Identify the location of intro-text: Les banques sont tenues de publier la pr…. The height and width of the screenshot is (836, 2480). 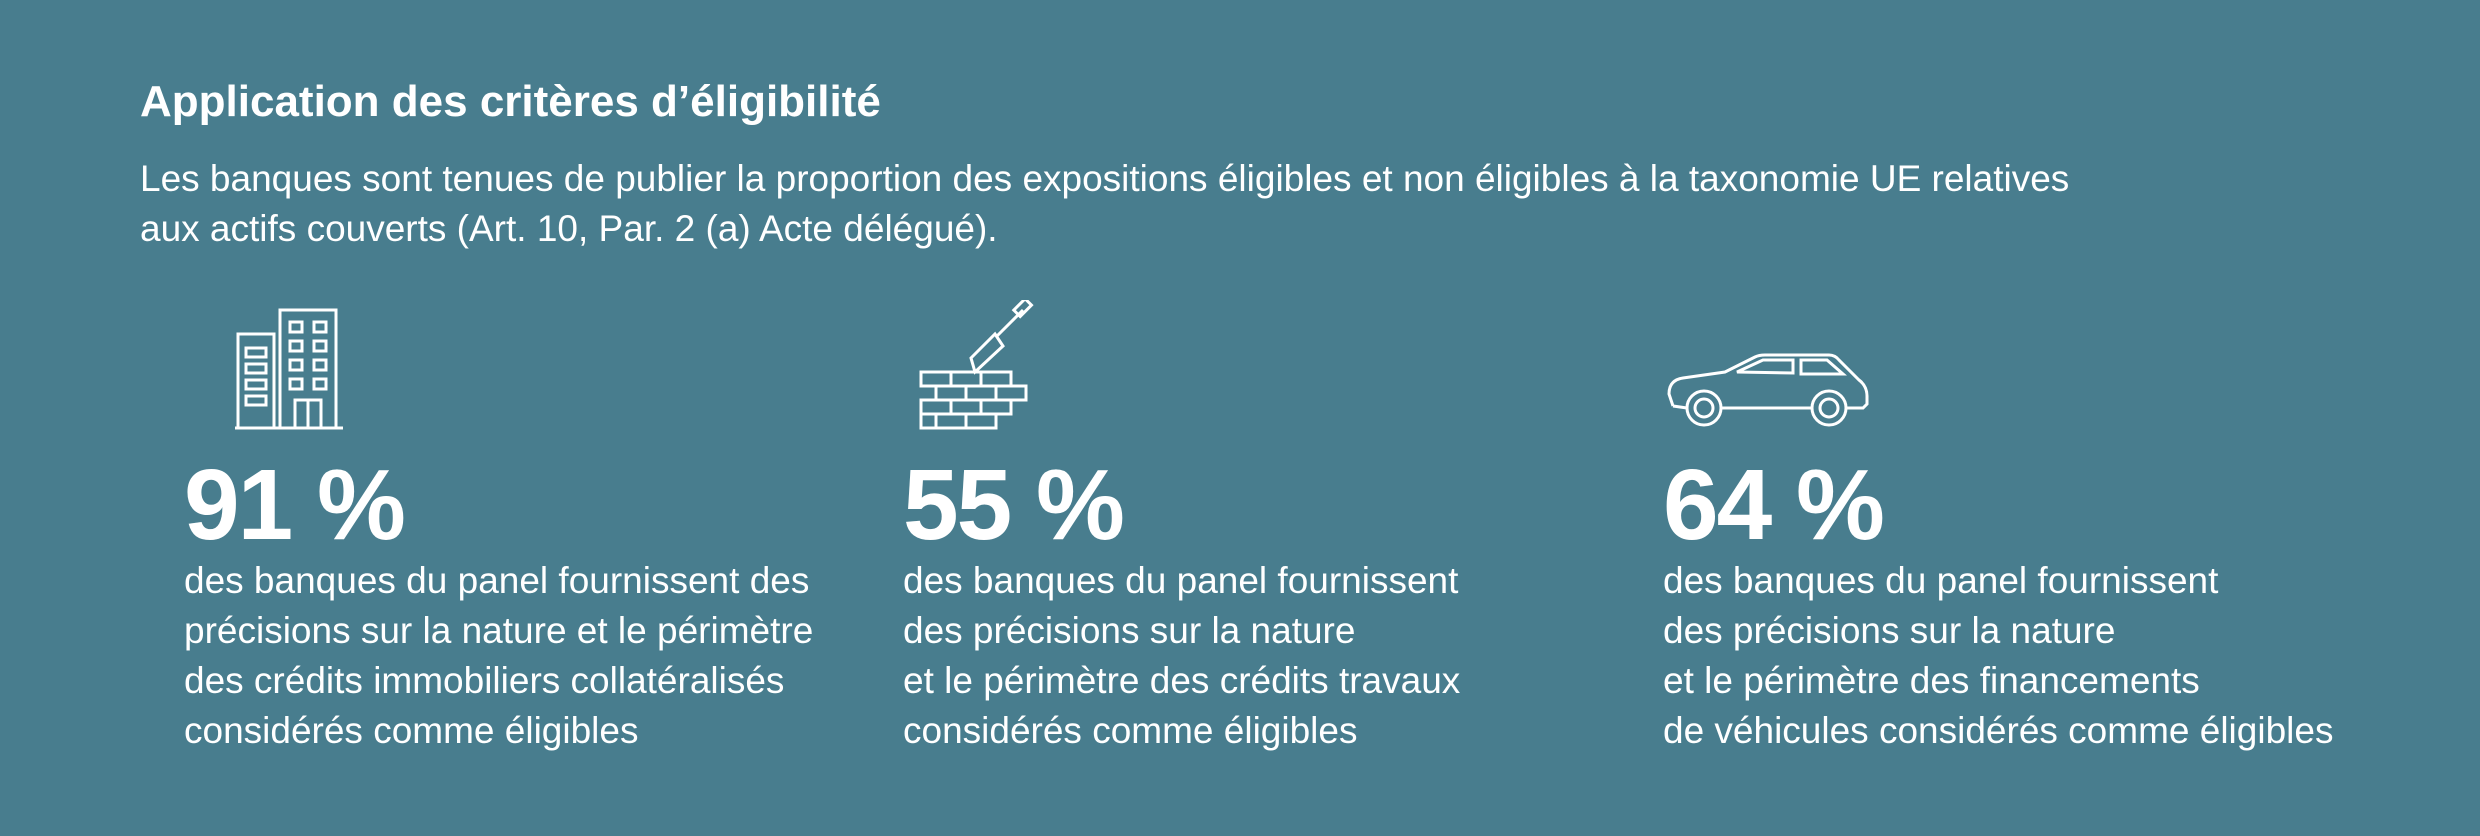
(1260, 204).